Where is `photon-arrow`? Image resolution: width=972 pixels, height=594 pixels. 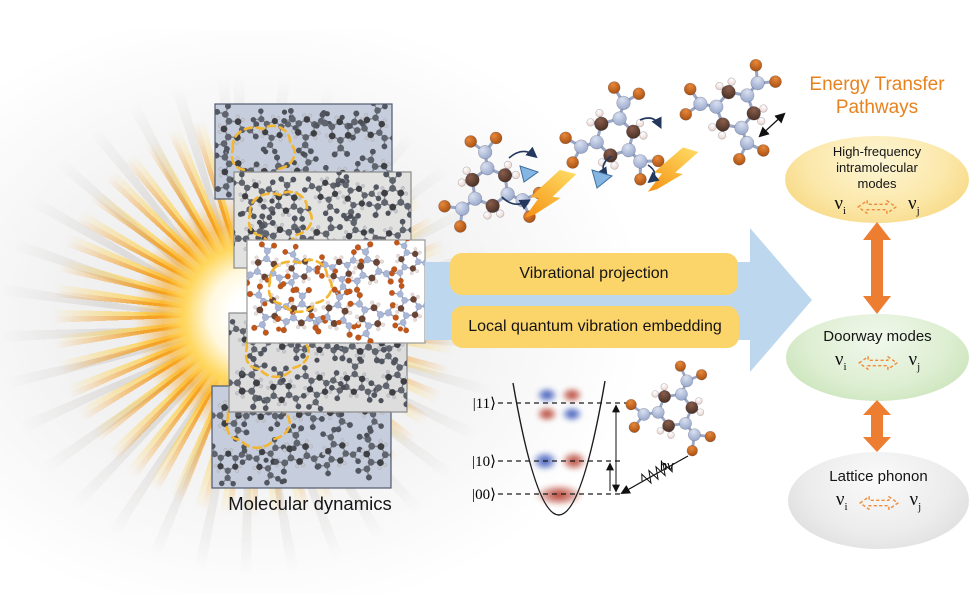 photon-arrow is located at coordinates (654, 474).